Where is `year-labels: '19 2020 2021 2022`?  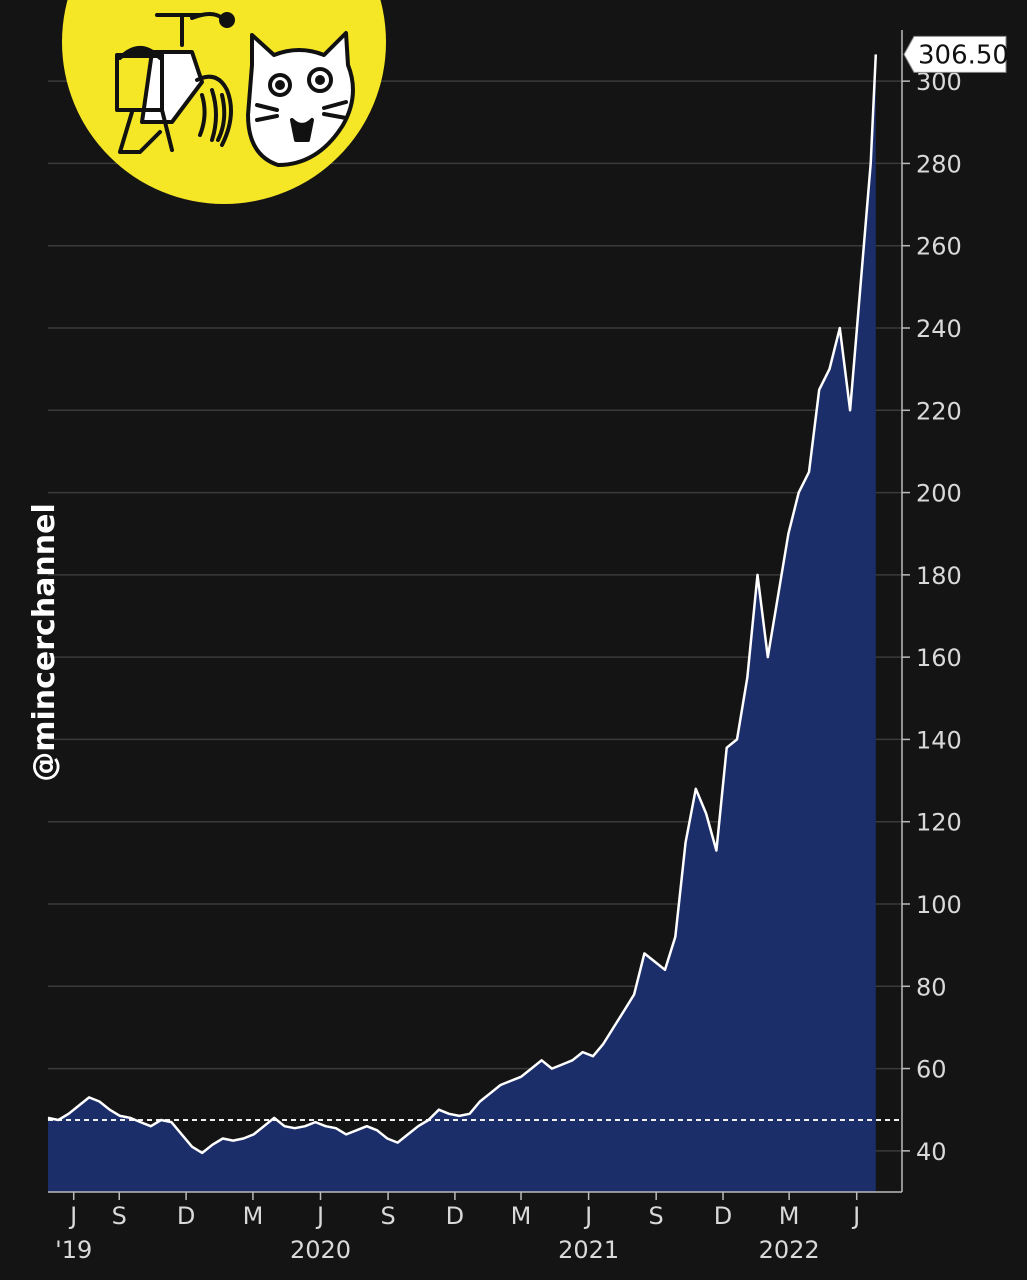
year-labels: '19 2020 2021 2022 is located at coordinates (437, 1250).